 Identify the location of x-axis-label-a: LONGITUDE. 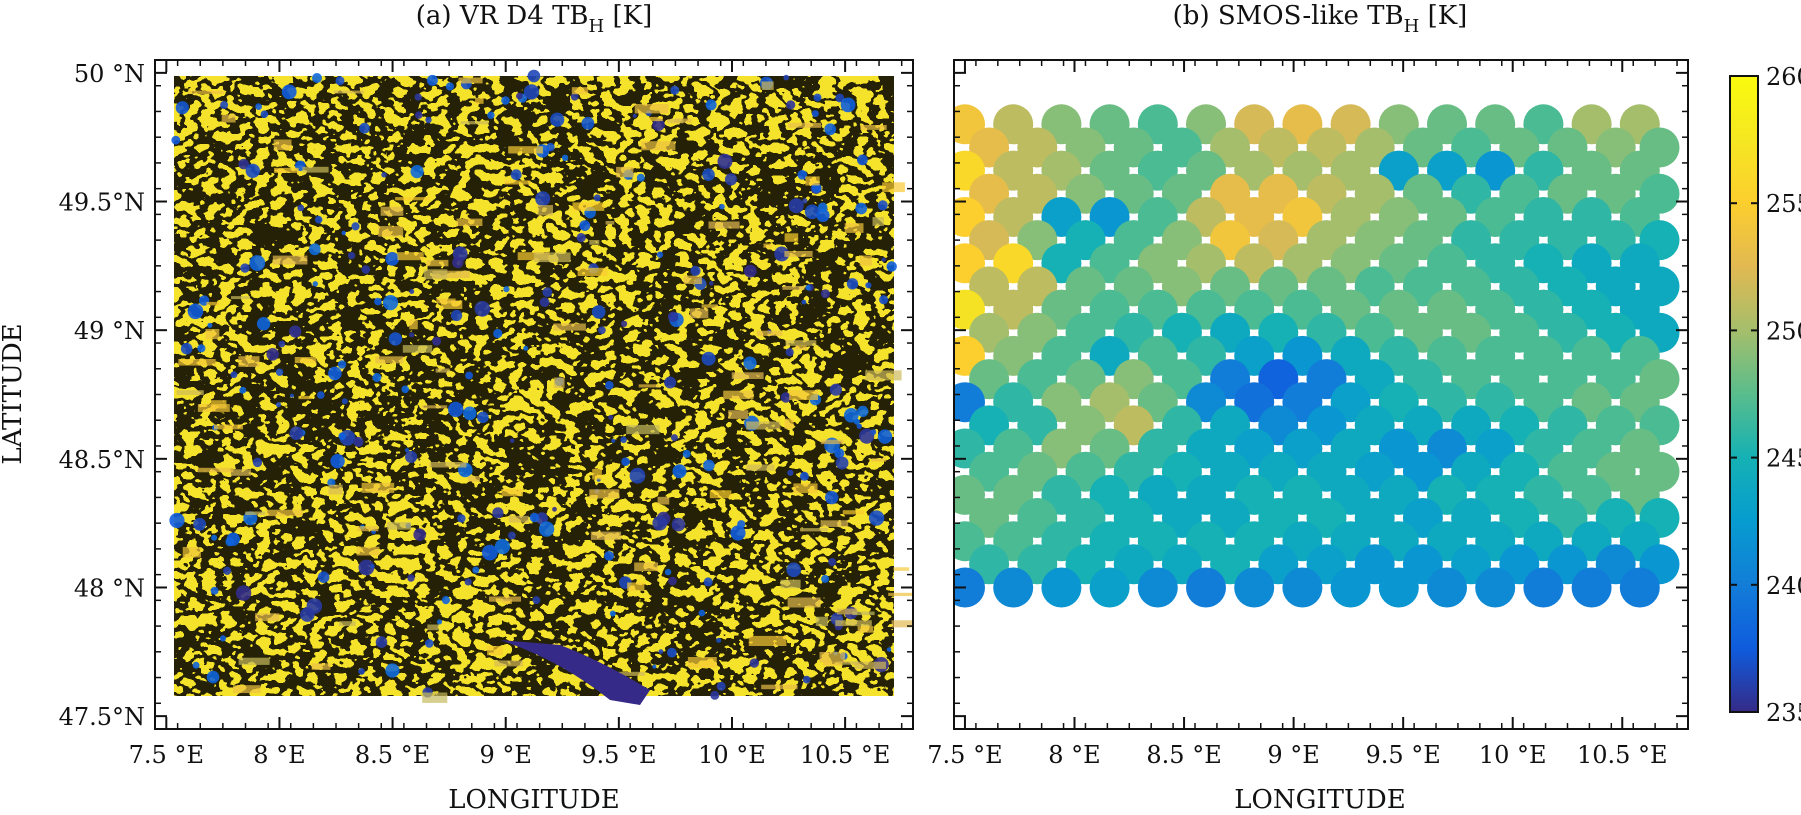
(533, 800).